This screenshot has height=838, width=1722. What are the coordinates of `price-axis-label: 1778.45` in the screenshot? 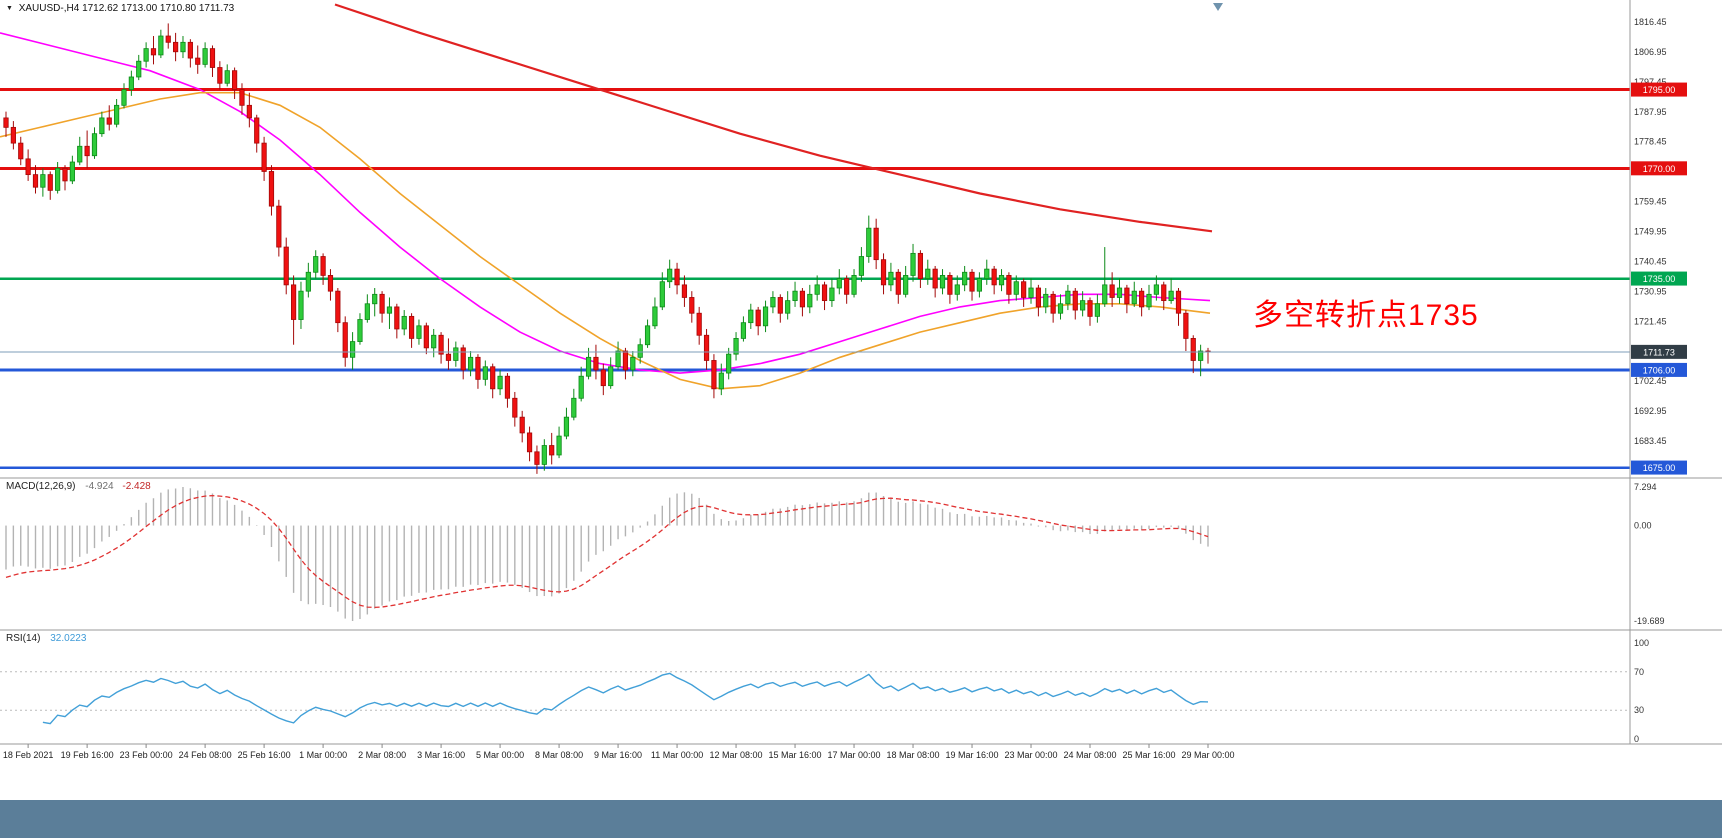 It's located at (1650, 142).